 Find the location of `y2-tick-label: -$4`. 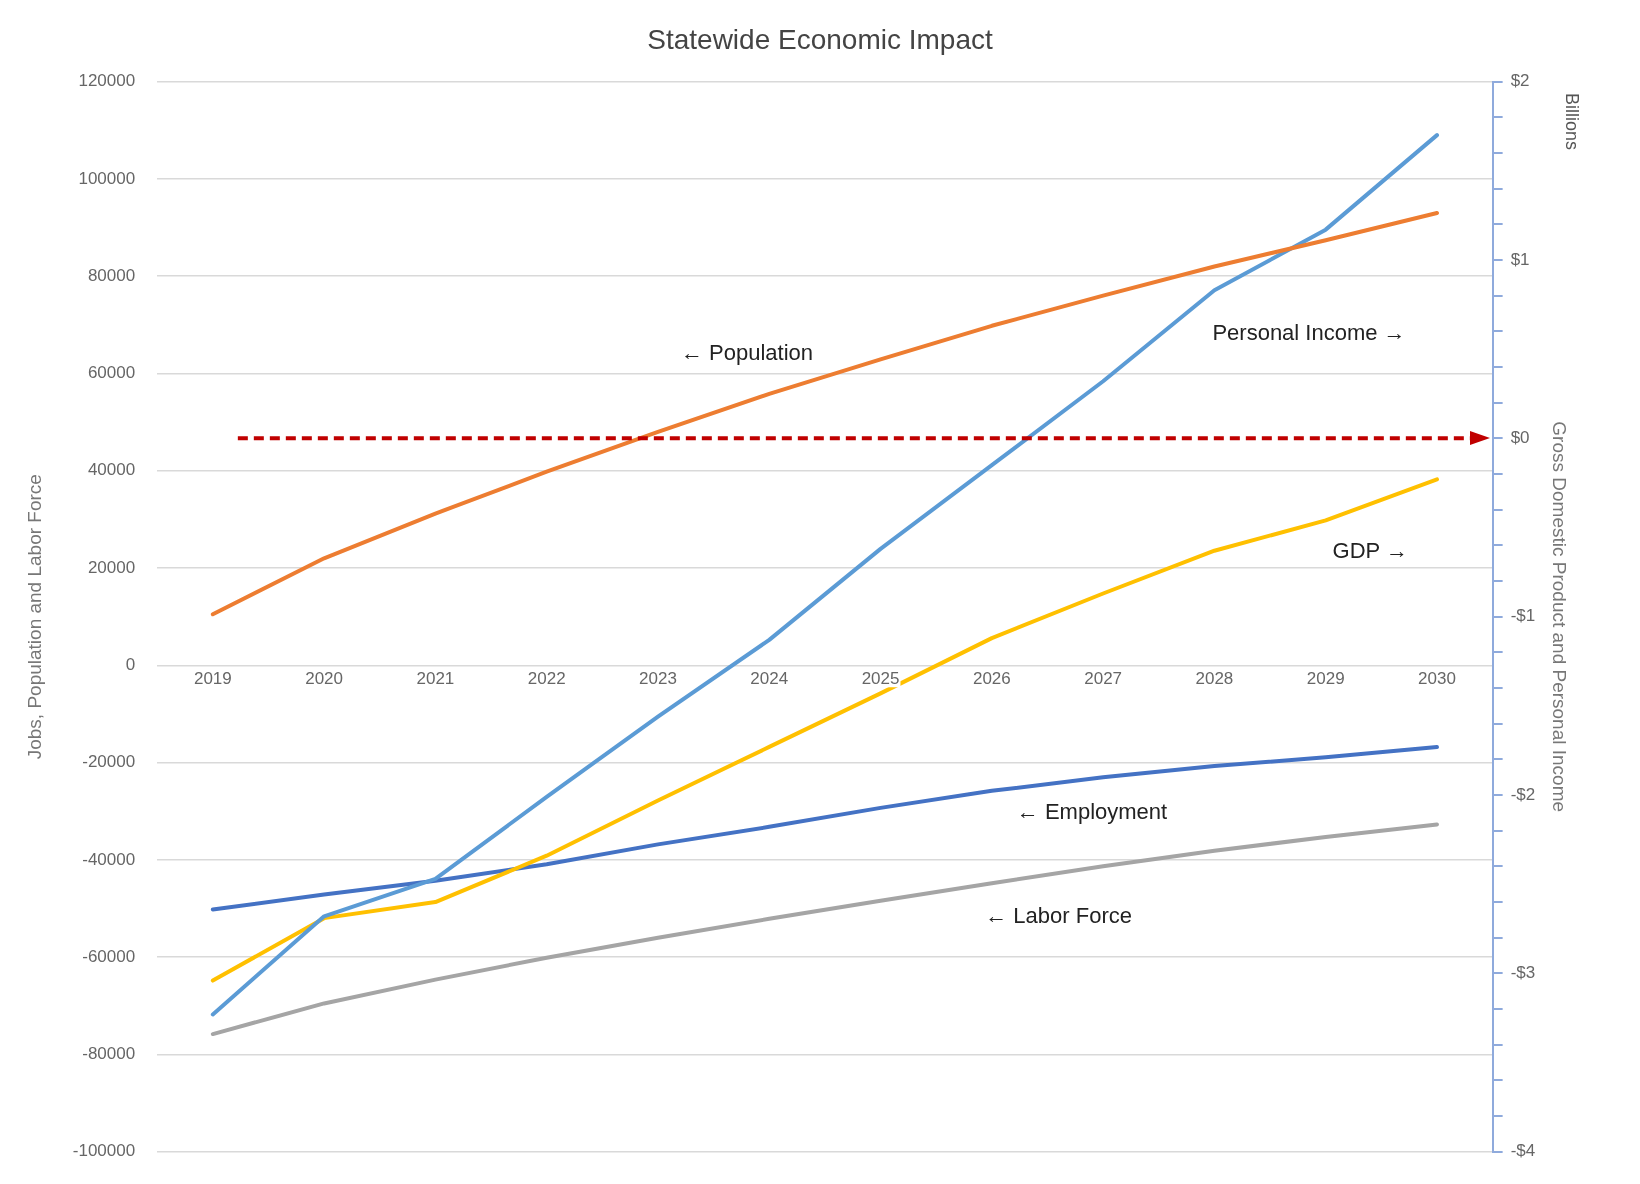

y2-tick-label: -$4 is located at coordinates (1523, 1151).